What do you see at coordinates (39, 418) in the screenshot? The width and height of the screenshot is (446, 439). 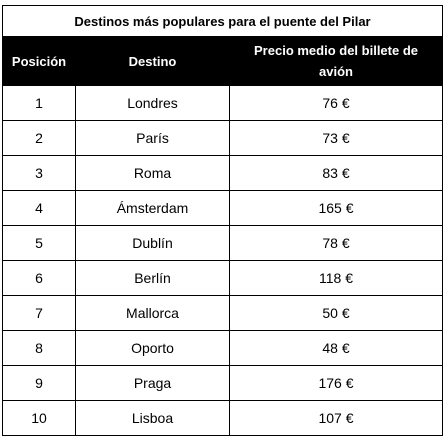 I see `cell-position: 10` at bounding box center [39, 418].